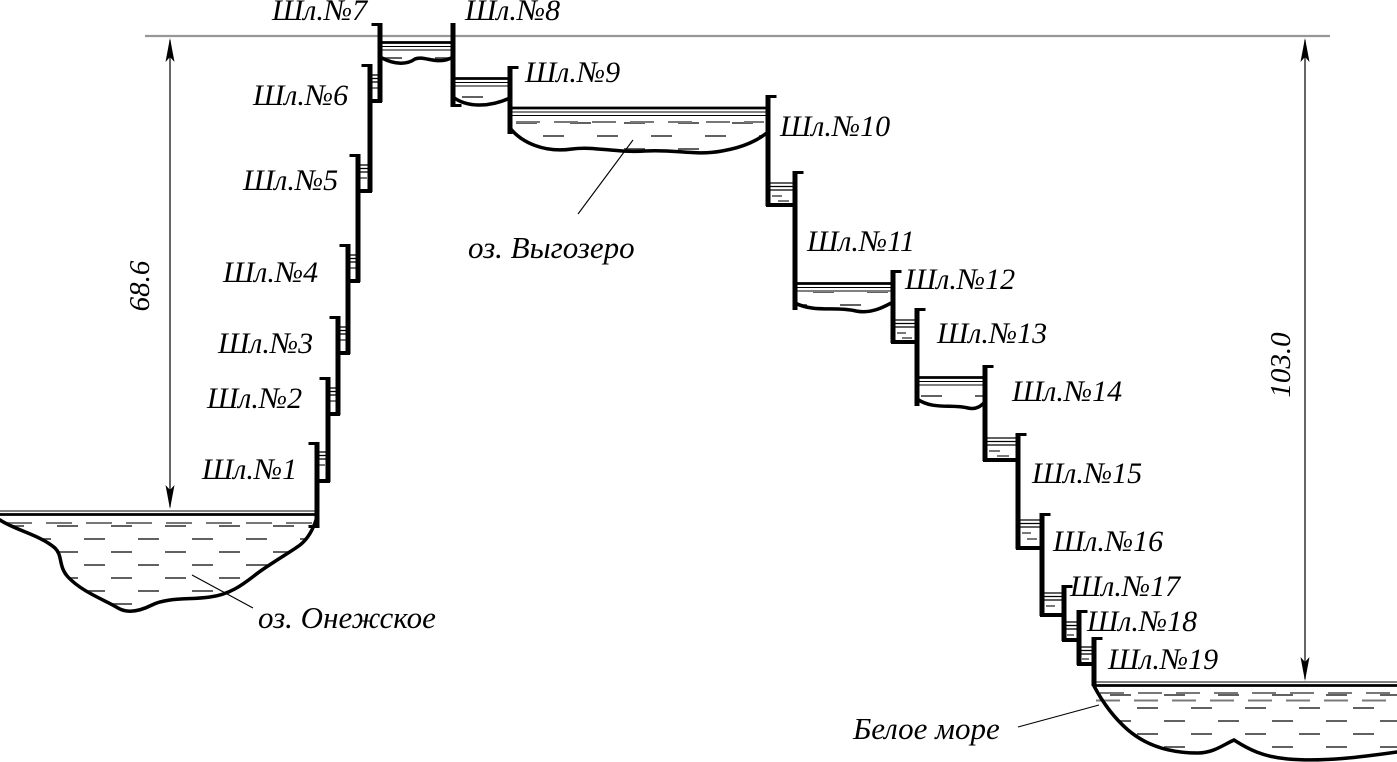  I want to click on lock-19-label: Шл.№19, so click(1162, 659).